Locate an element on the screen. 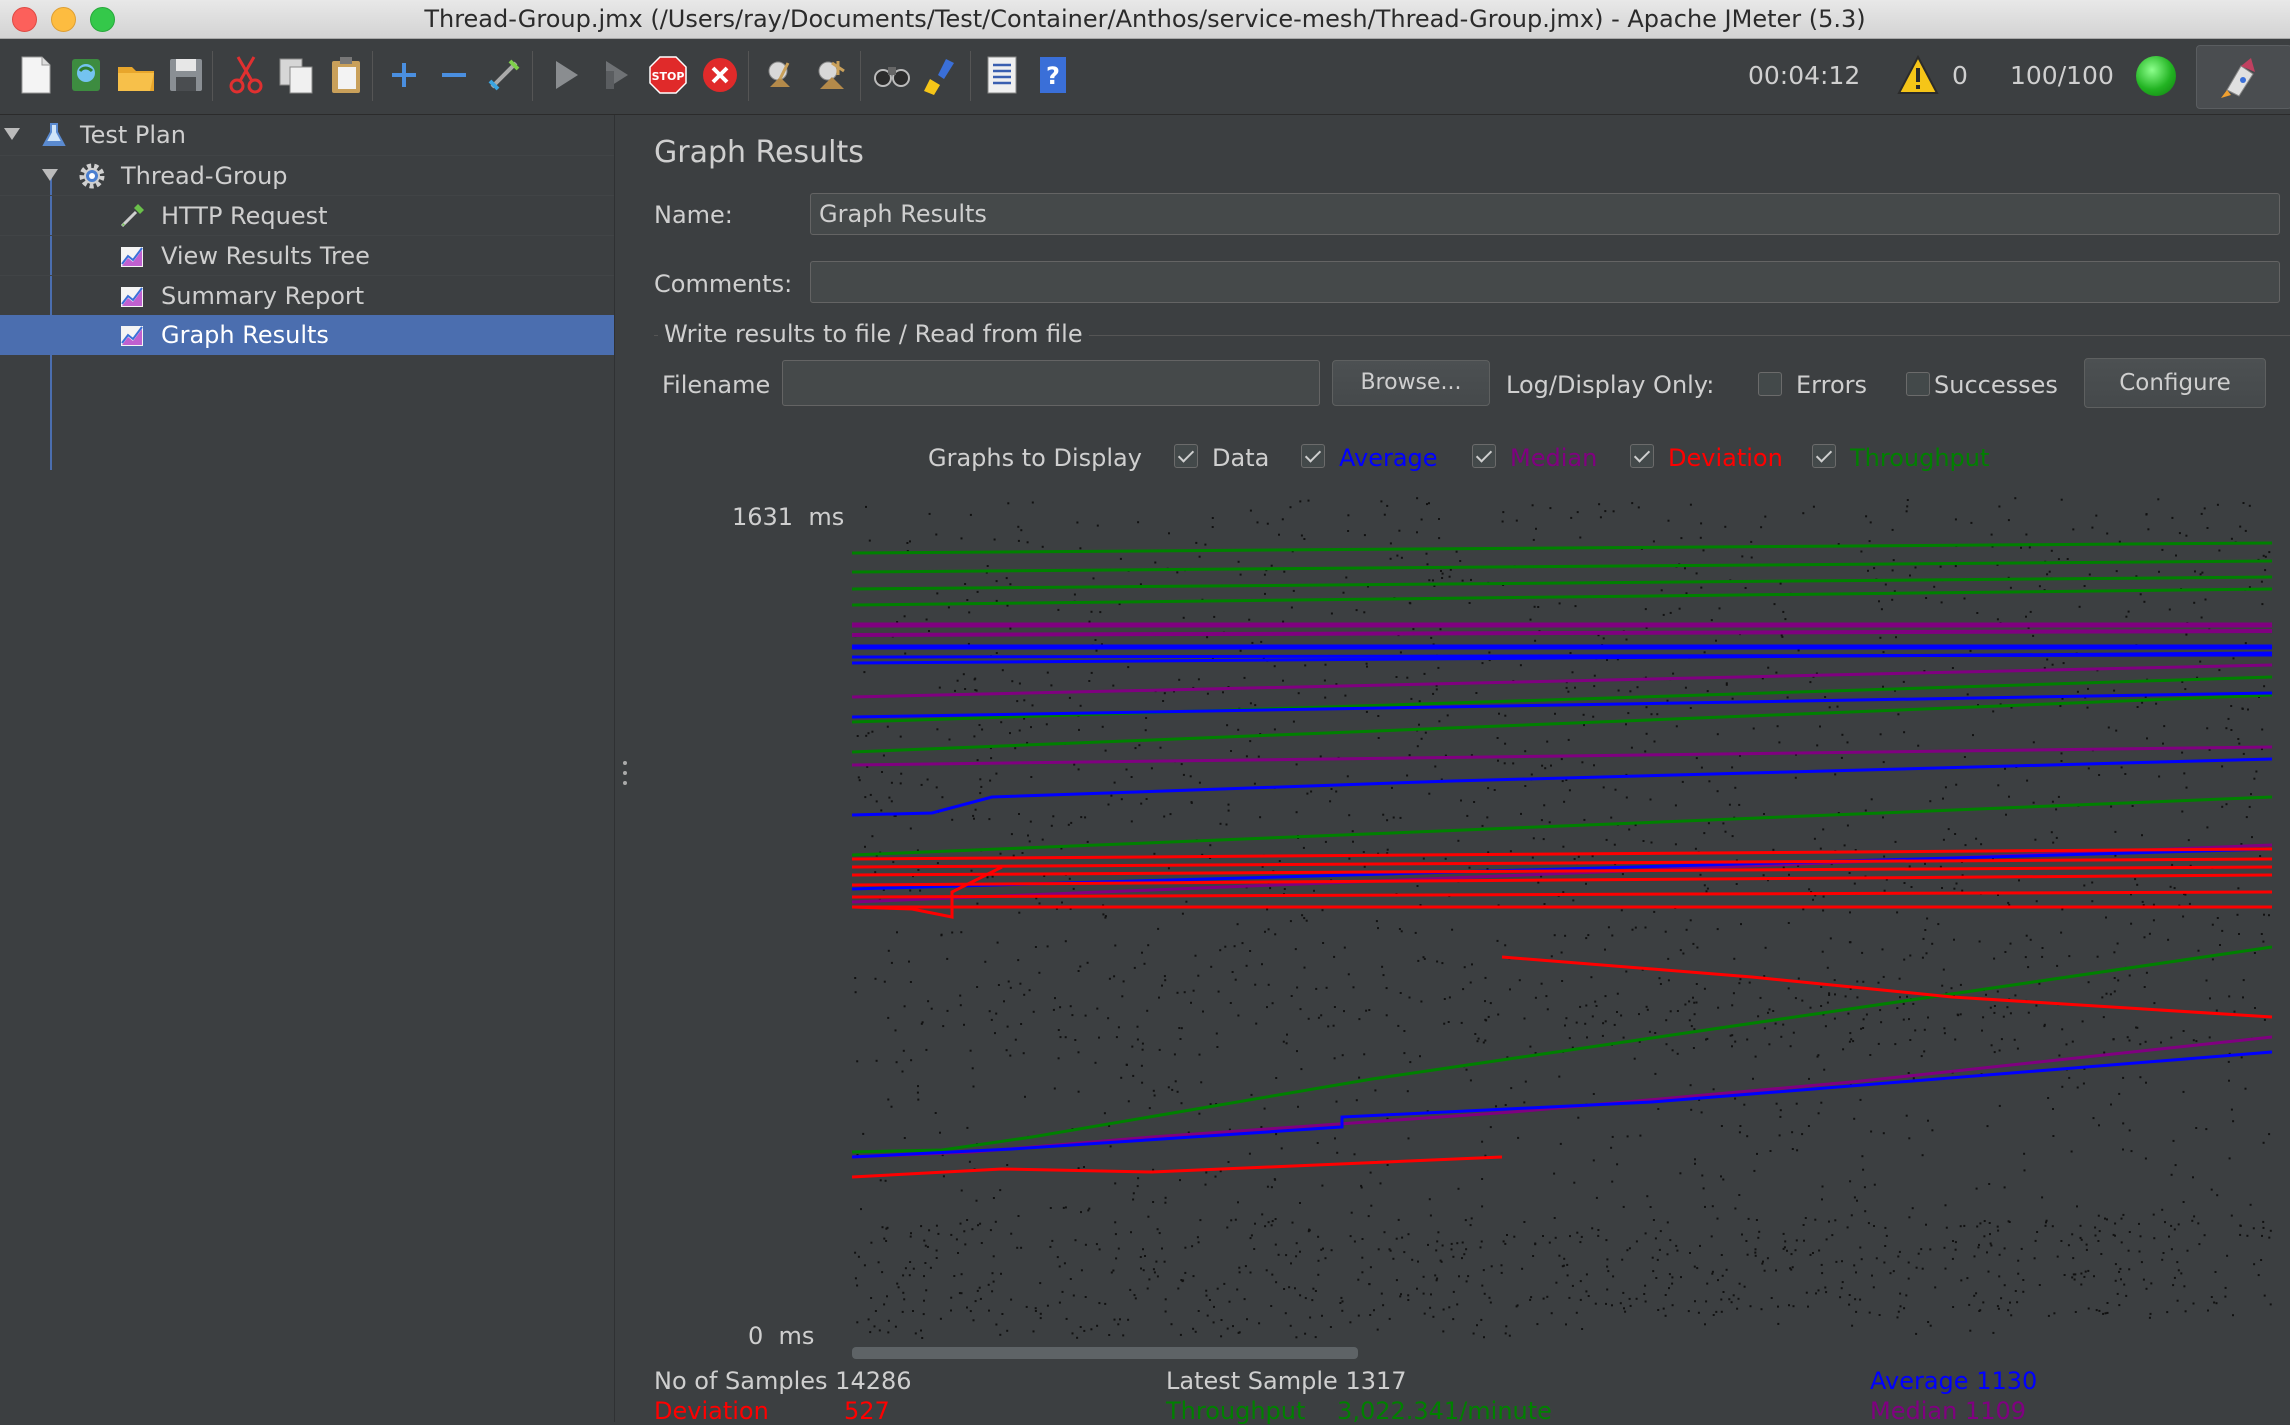 The height and width of the screenshot is (1425, 2290). paste-icon is located at coordinates (346, 75).